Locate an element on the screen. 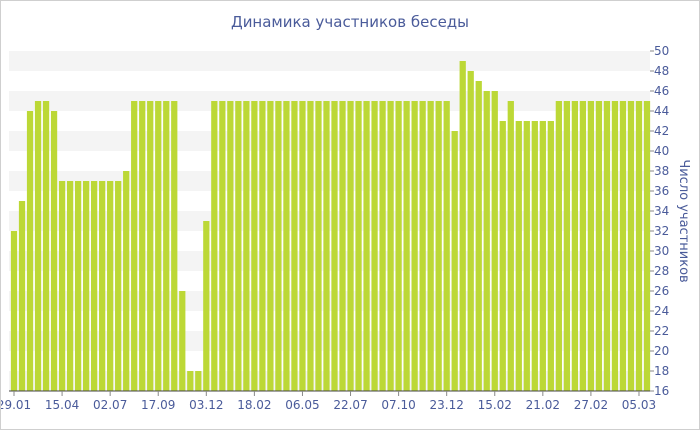 This screenshot has height=430, width=700. y-tick-label: 48 is located at coordinates (661, 71).